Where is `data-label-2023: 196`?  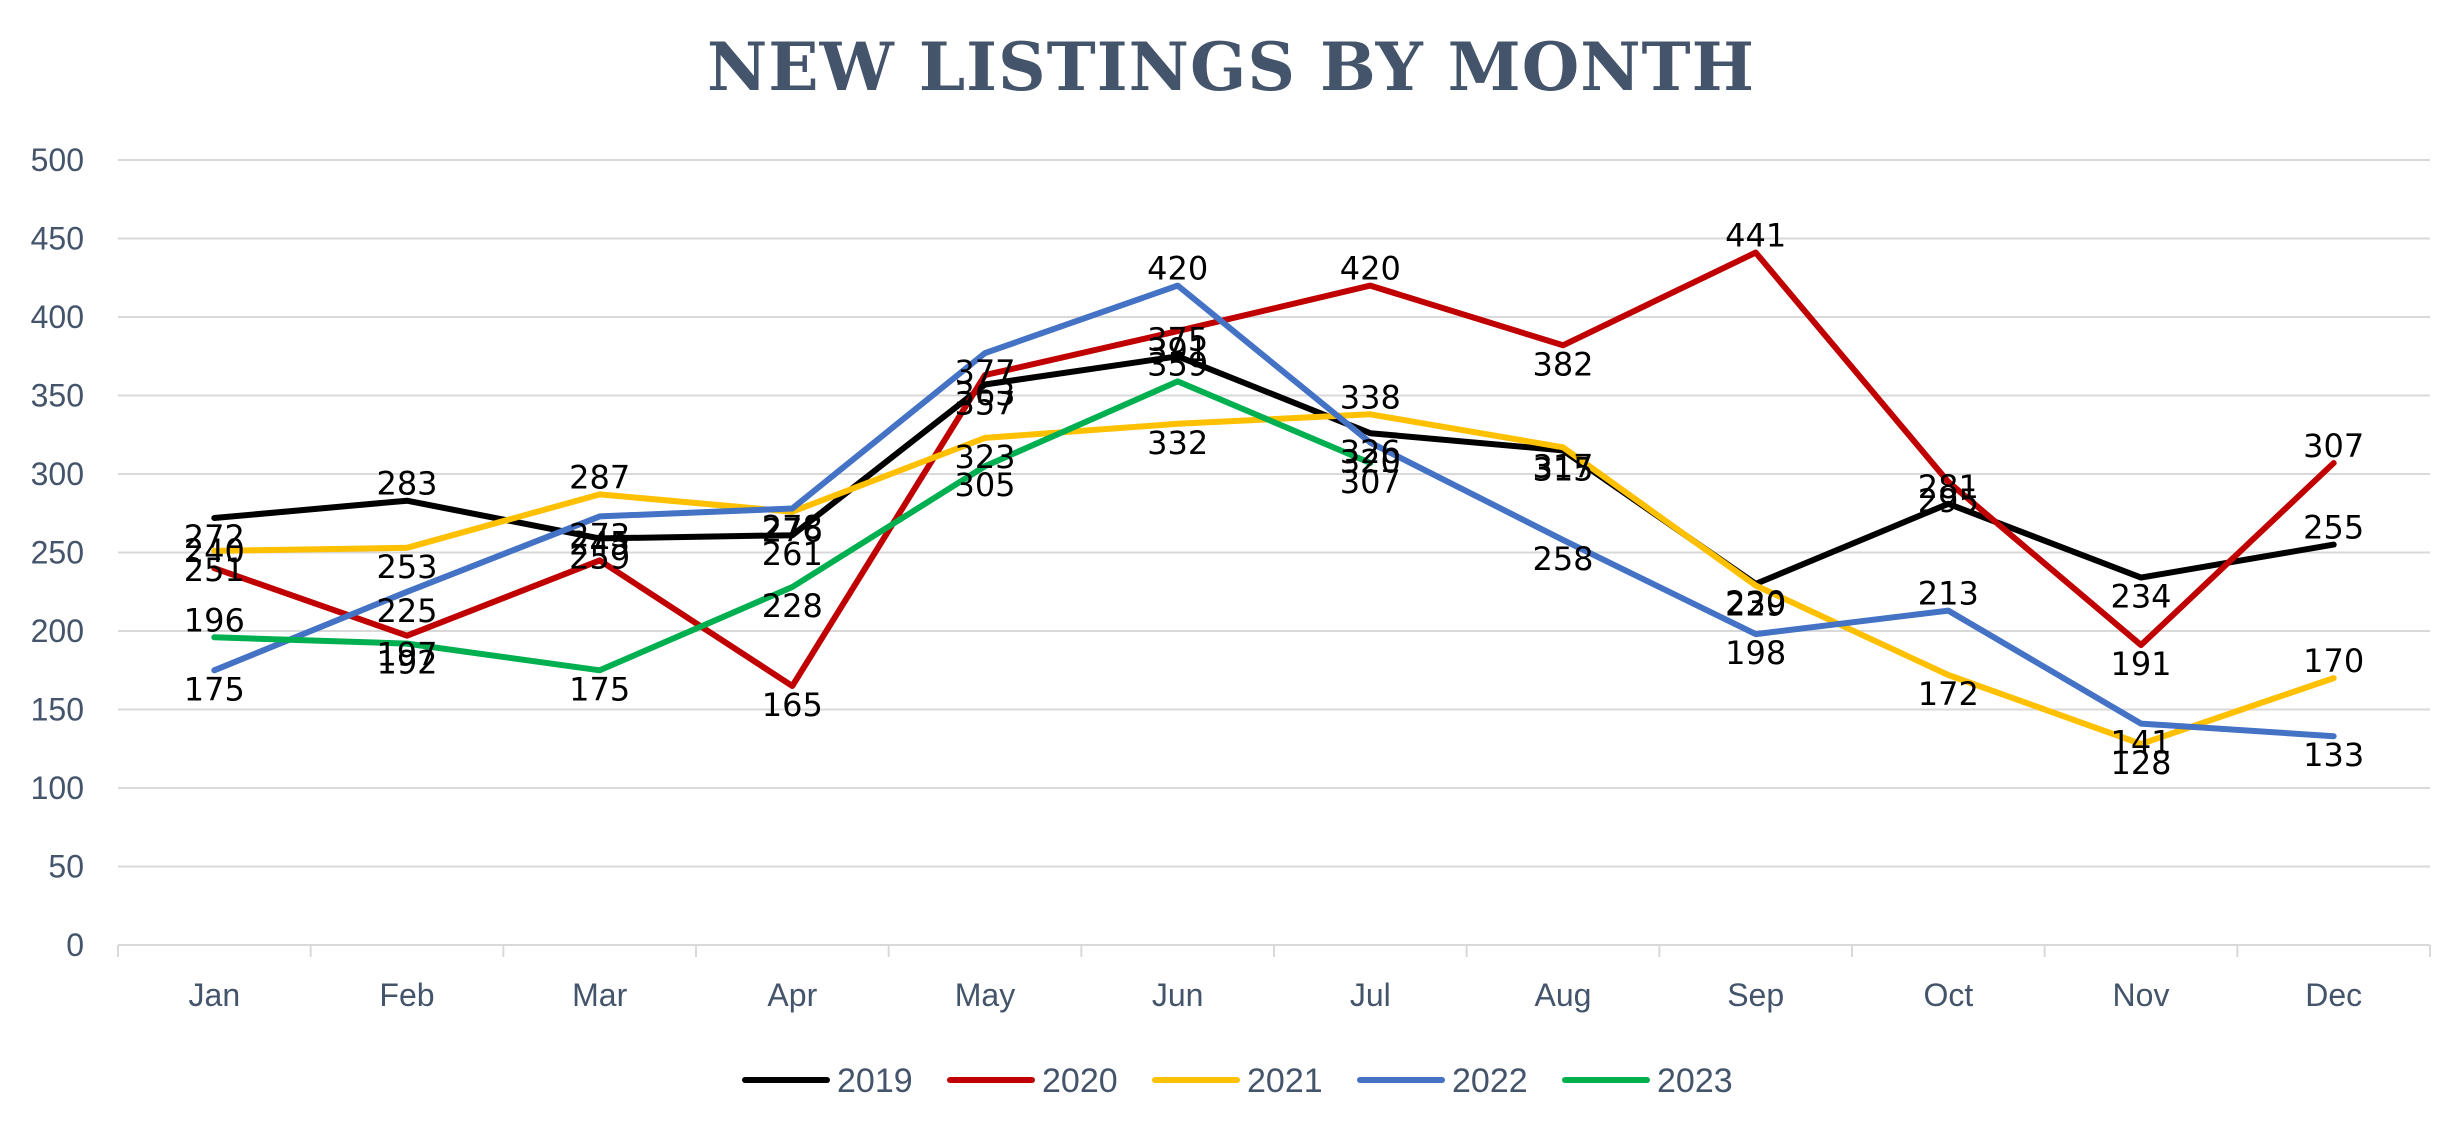 data-label-2023: 196 is located at coordinates (214, 620).